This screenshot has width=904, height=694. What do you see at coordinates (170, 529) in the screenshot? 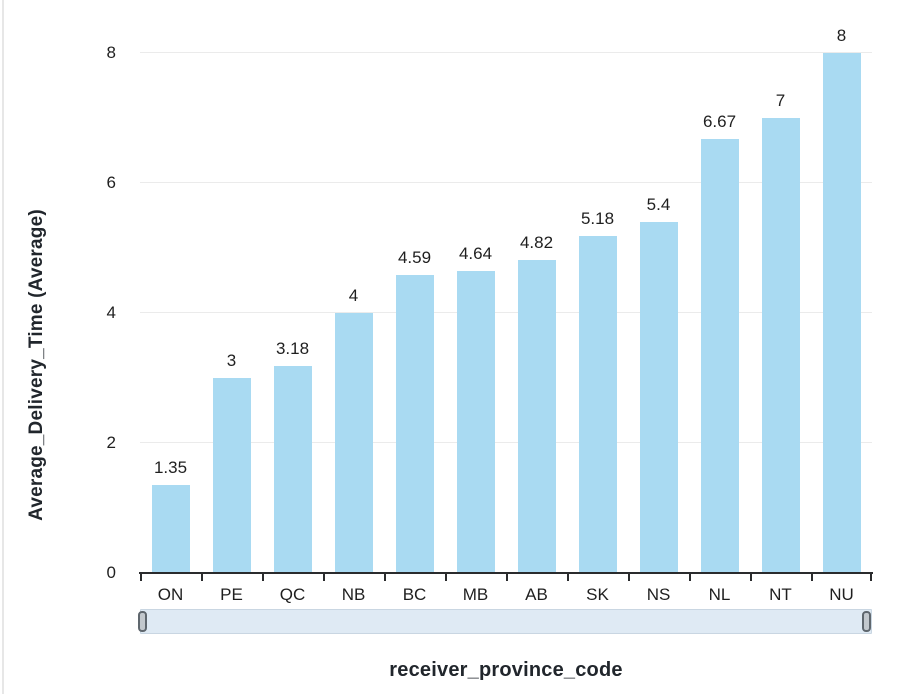
I see `bar-ON` at bounding box center [170, 529].